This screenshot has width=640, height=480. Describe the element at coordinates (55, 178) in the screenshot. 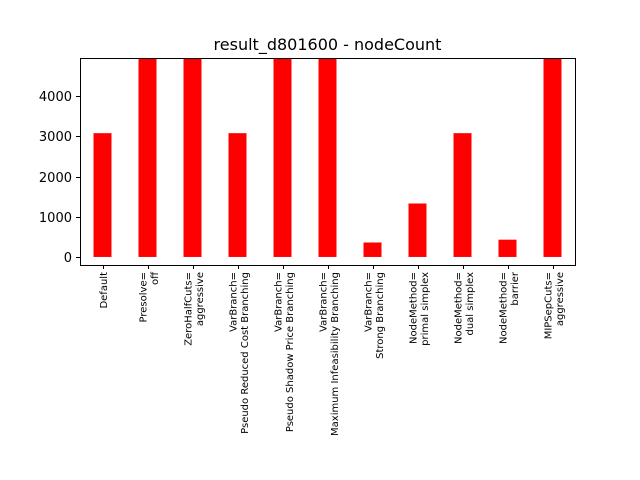

I see `y-tick-label: 2000` at that location.